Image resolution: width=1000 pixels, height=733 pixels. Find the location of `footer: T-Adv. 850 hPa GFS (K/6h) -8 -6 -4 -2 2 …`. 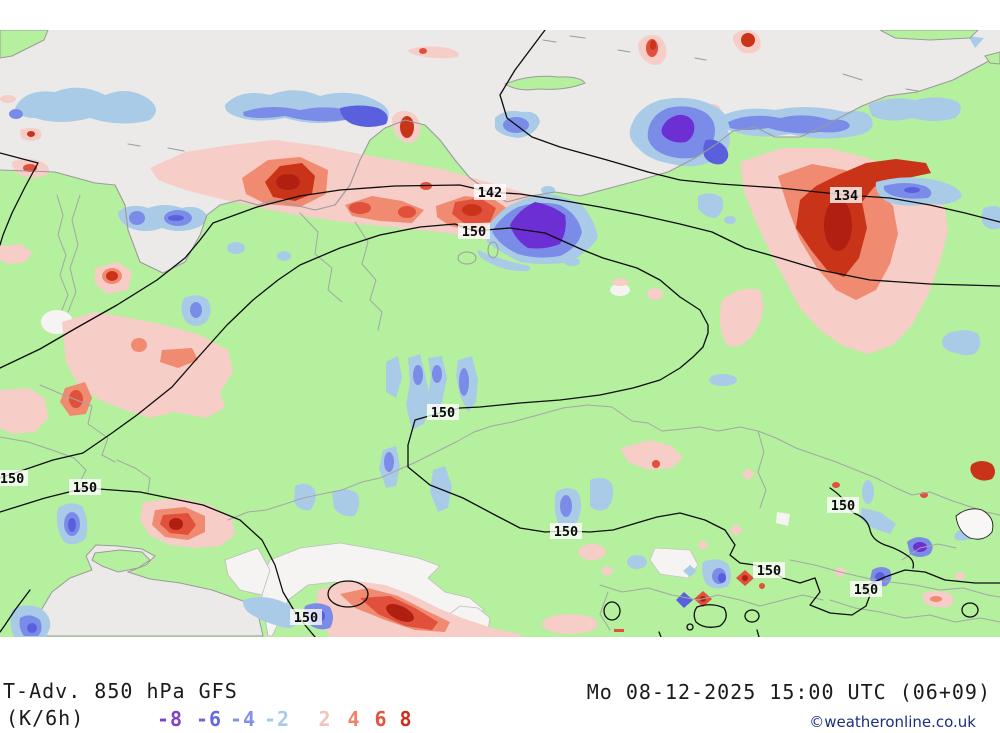

footer: T-Adv. 850 hPa GFS (K/6h) -8 -6 -4 -2 2 … is located at coordinates (497, 705).